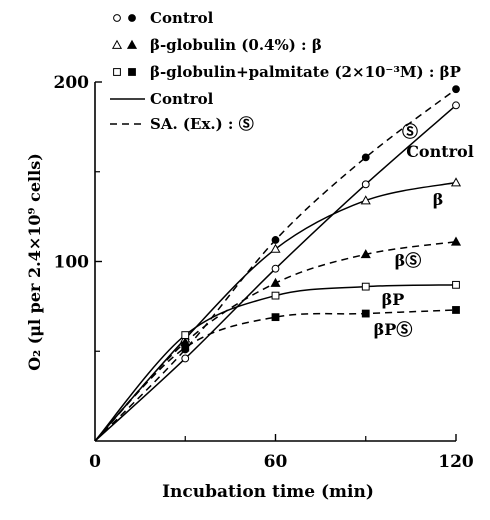 The image size is (490, 520). I want to click on curve-label-beta: β, so click(438, 199).